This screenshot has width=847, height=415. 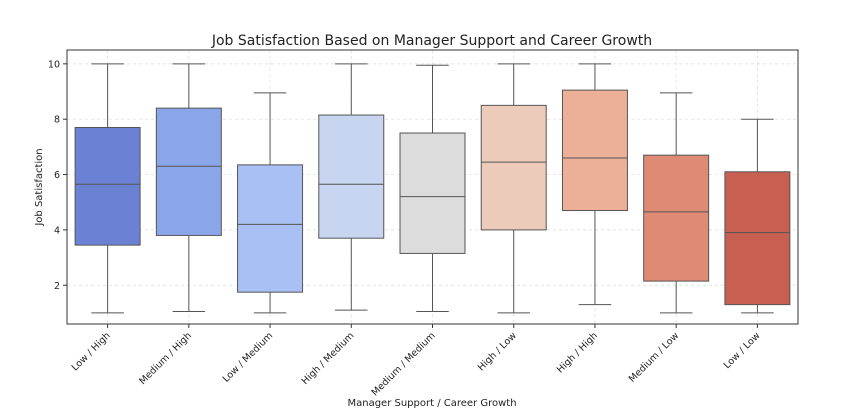 I want to click on y-tick-label: 6, so click(x=57, y=175).